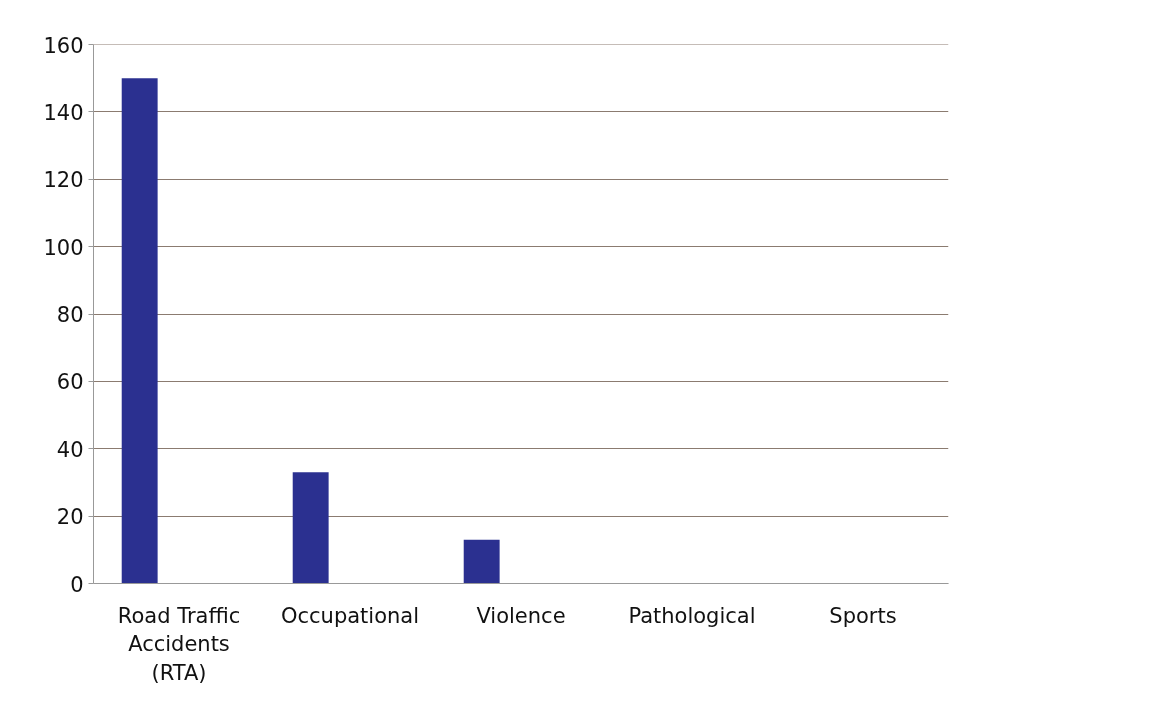 The height and width of the screenshot is (713, 1155). What do you see at coordinates (521, 615) in the screenshot?
I see `x-tick-label: Violence` at bounding box center [521, 615].